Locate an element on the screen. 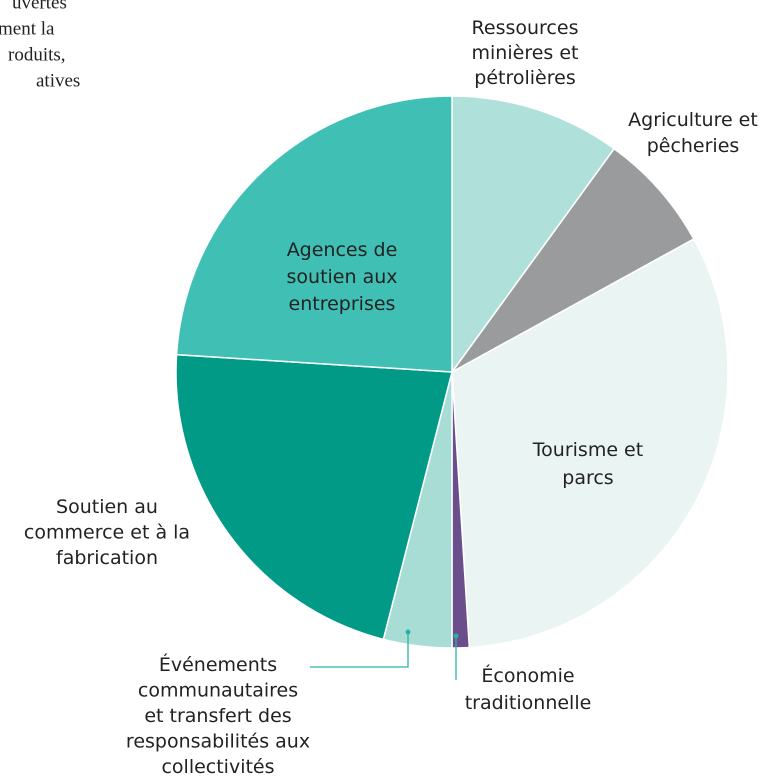 This screenshot has height=783, width=776. slice-label: Économie traditionnelle is located at coordinates (528, 689).